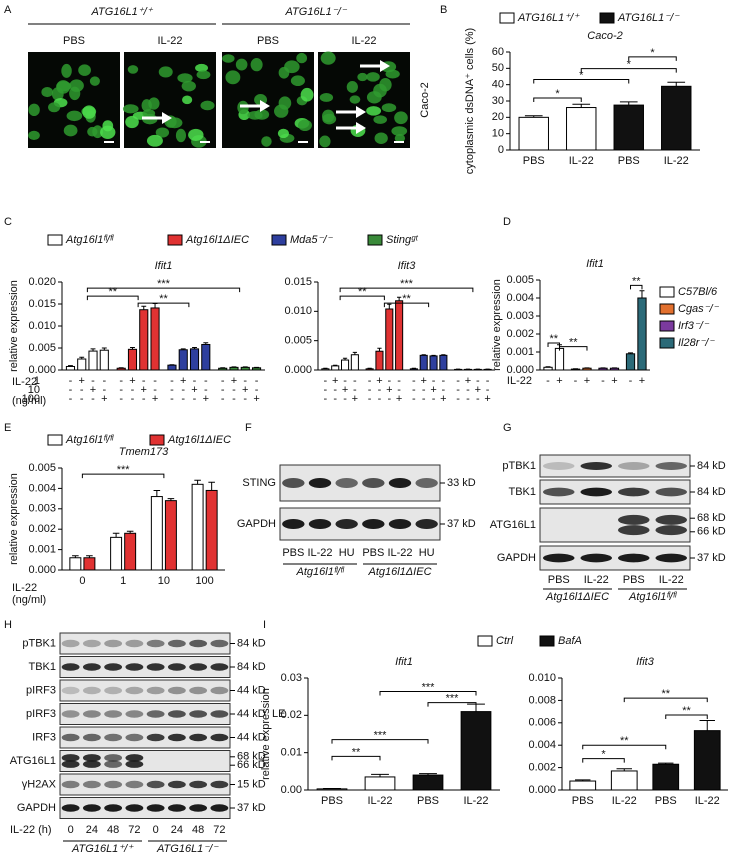  What do you see at coordinates (112, 292) in the screenshot?
I see `significance-label: **` at bounding box center [112, 292].